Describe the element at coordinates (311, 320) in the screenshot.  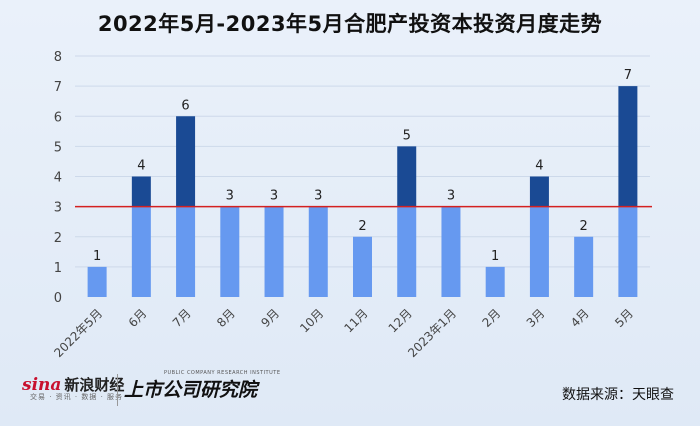
I see `x-tick-label: 10月` at that location.